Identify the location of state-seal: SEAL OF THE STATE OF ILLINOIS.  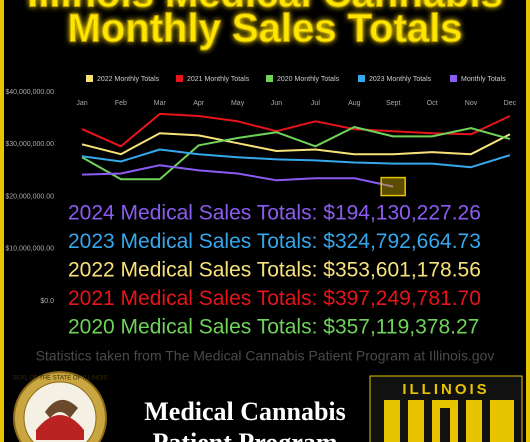
(60, 406).